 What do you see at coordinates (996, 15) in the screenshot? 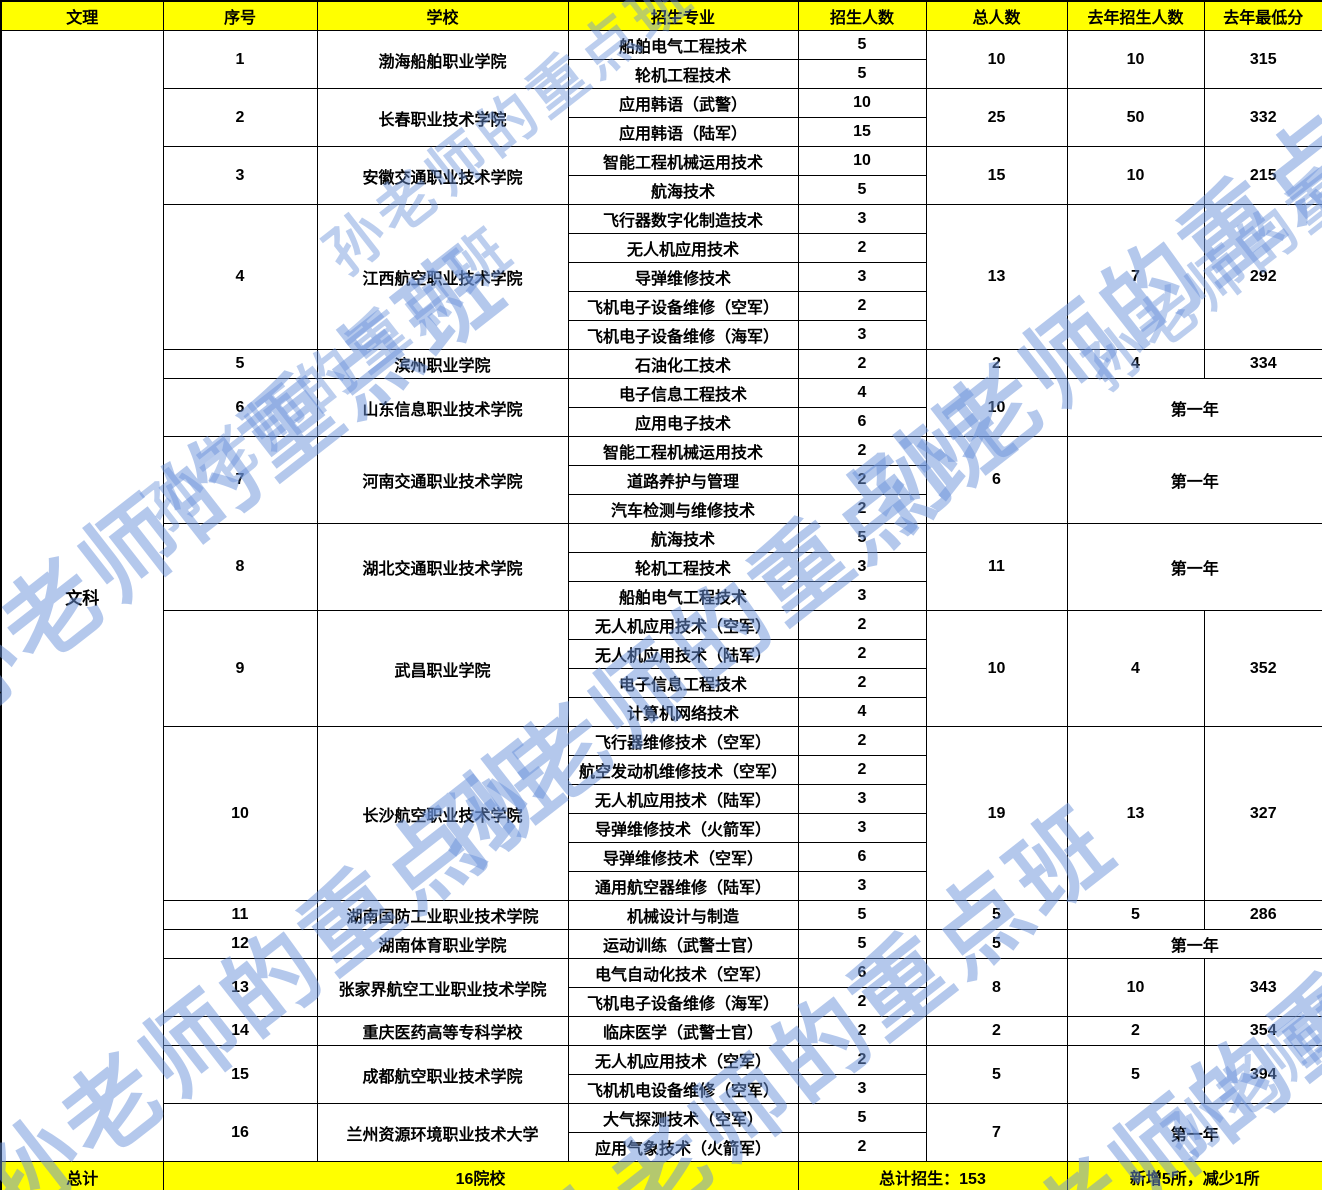
I see `header-cell-total: 总人数` at bounding box center [996, 15].